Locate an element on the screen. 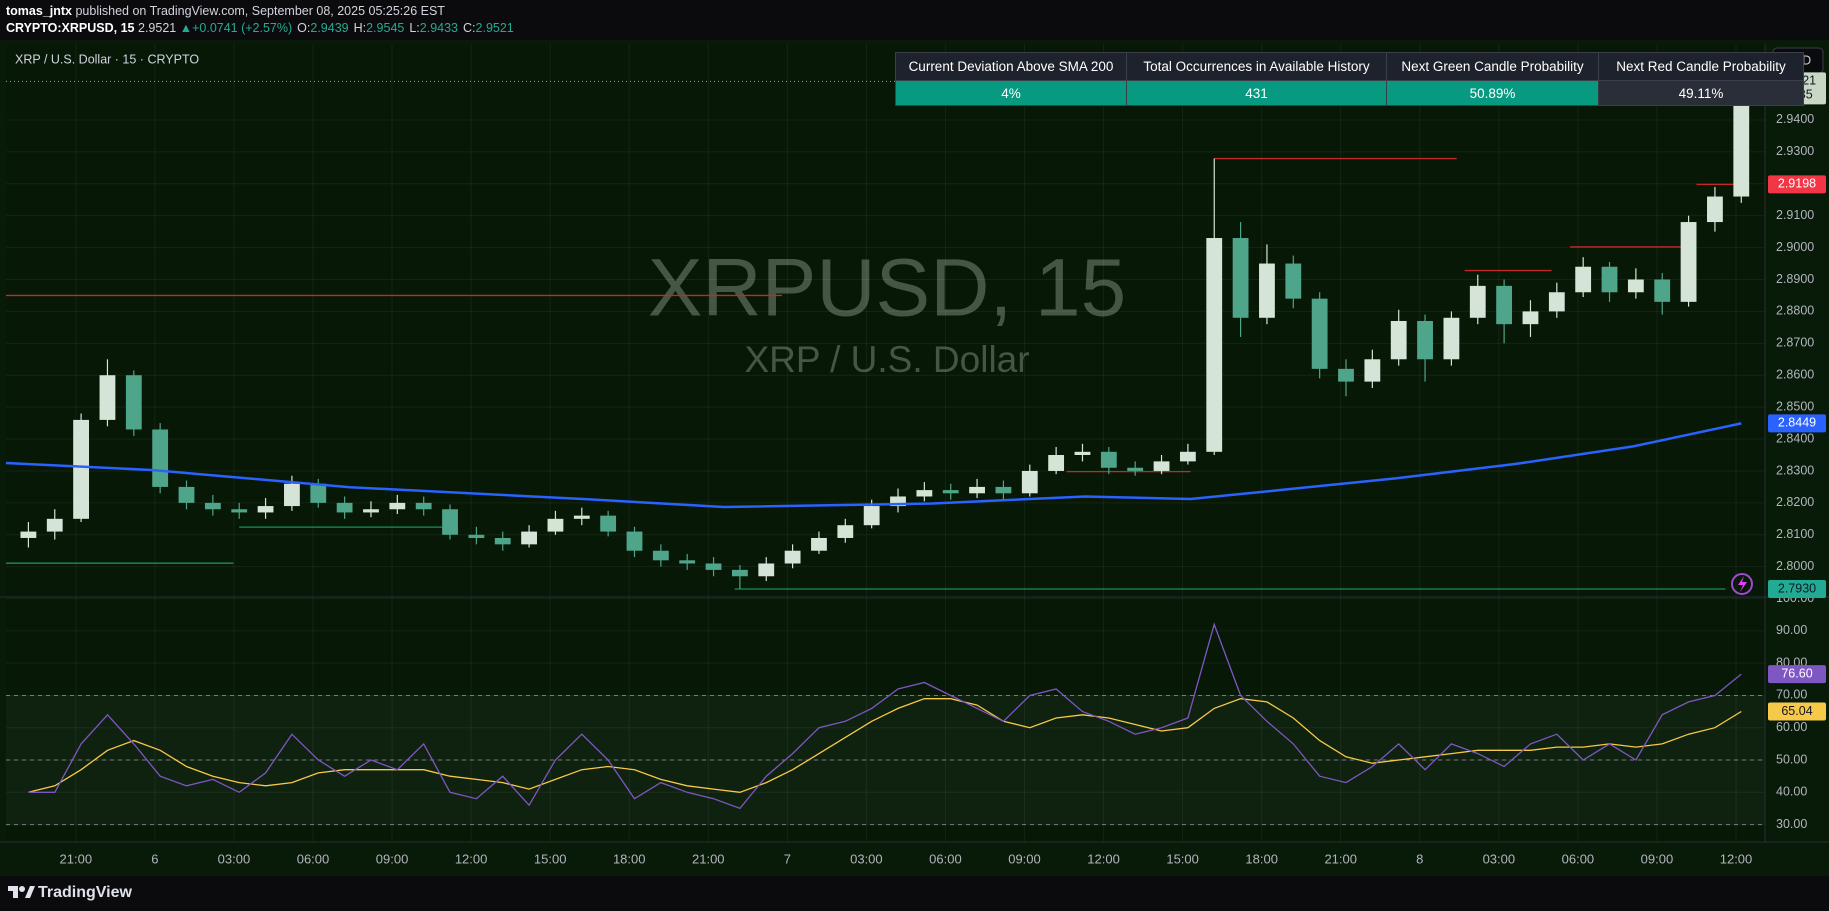 The height and width of the screenshot is (911, 1829). y-tick-label: 2.8700 is located at coordinates (1795, 343).